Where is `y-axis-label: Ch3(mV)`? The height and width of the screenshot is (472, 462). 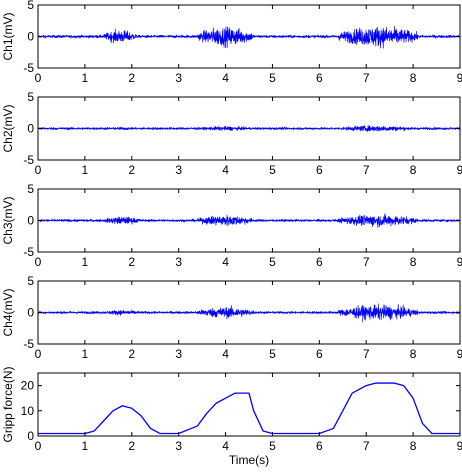
y-axis-label: Ch3(mV) is located at coordinates (8, 220).